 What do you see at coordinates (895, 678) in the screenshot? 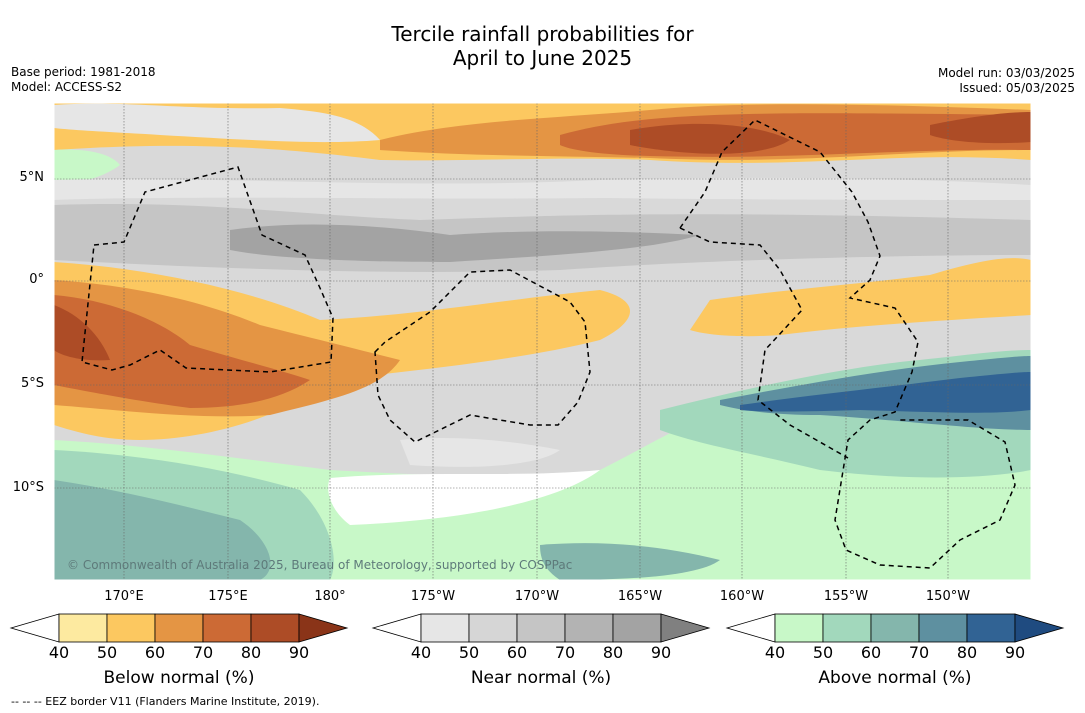
I see `cb-above-label: Above normal (%)` at bounding box center [895, 678].